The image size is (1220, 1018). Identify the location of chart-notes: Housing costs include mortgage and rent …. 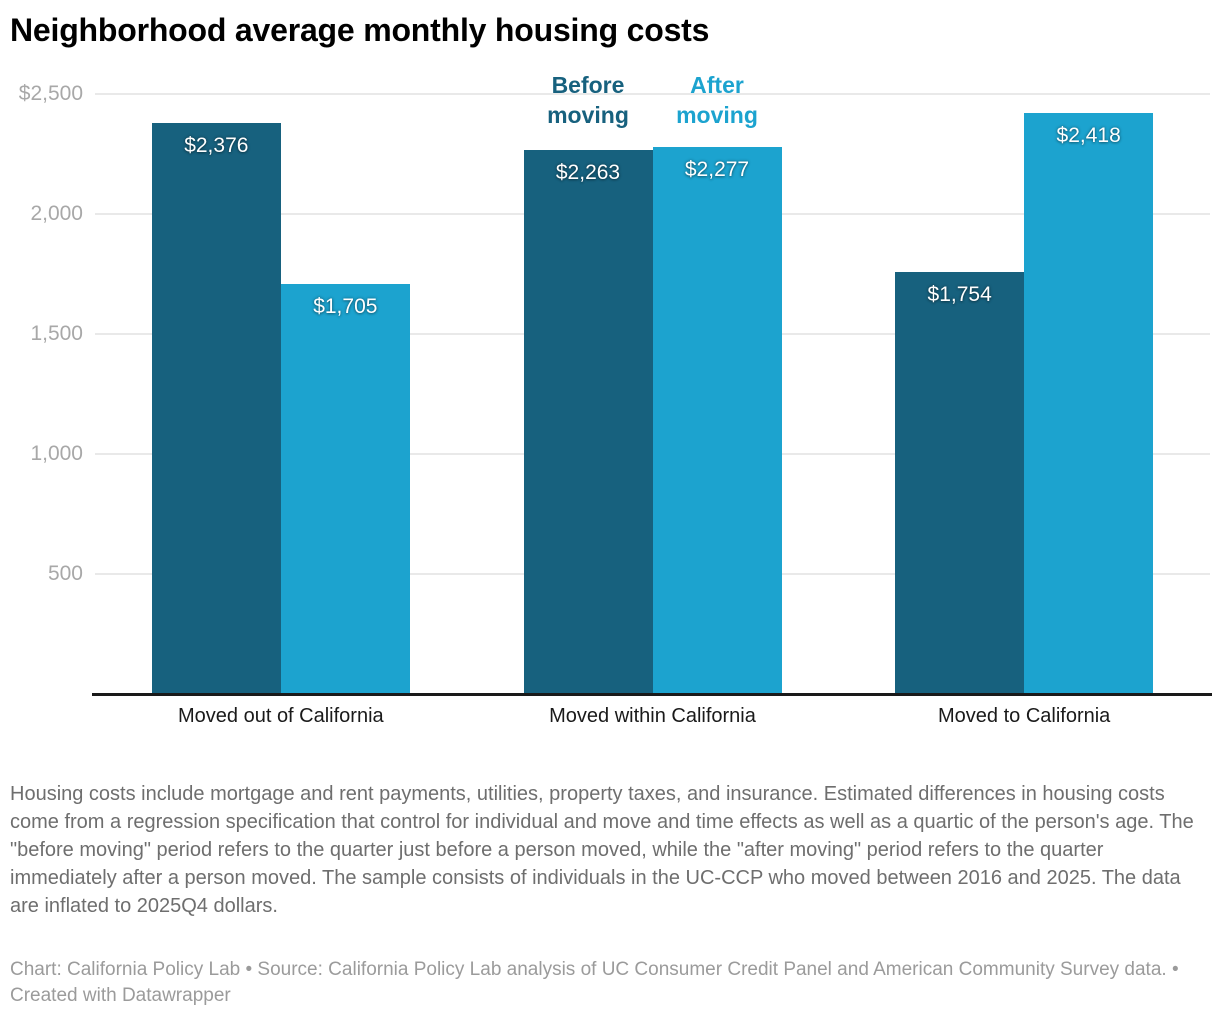
(602, 850).